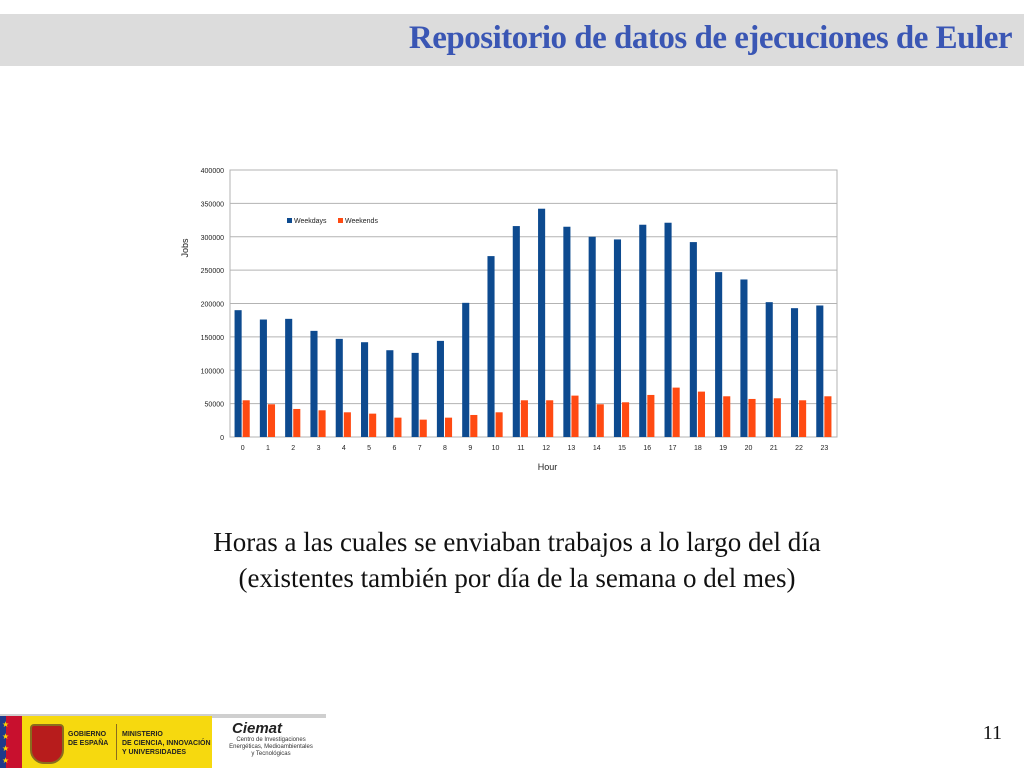 The width and height of the screenshot is (1024, 768). I want to click on x-tick-label: 22, so click(799, 448).